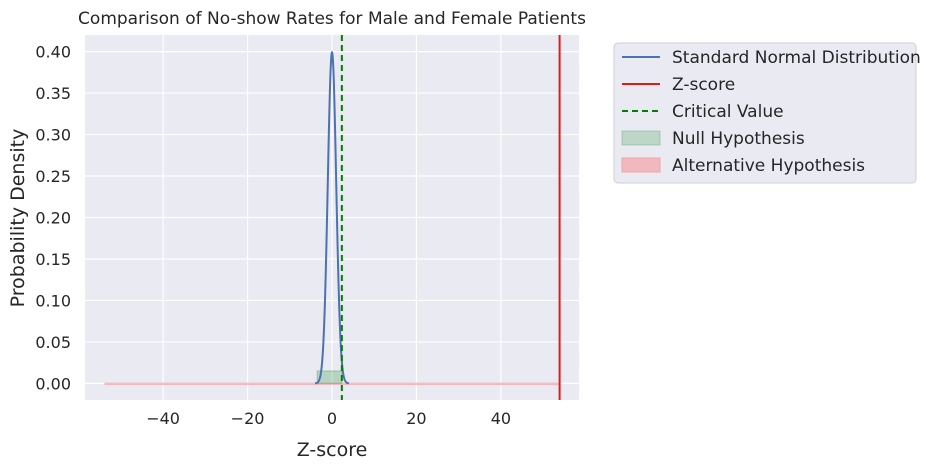 The height and width of the screenshot is (468, 926). I want to click on y-tick-labels: 0.00 0.05 0.10 0.15 0.20 0.25 0.30 0.35 0.40, so click(53, 218).